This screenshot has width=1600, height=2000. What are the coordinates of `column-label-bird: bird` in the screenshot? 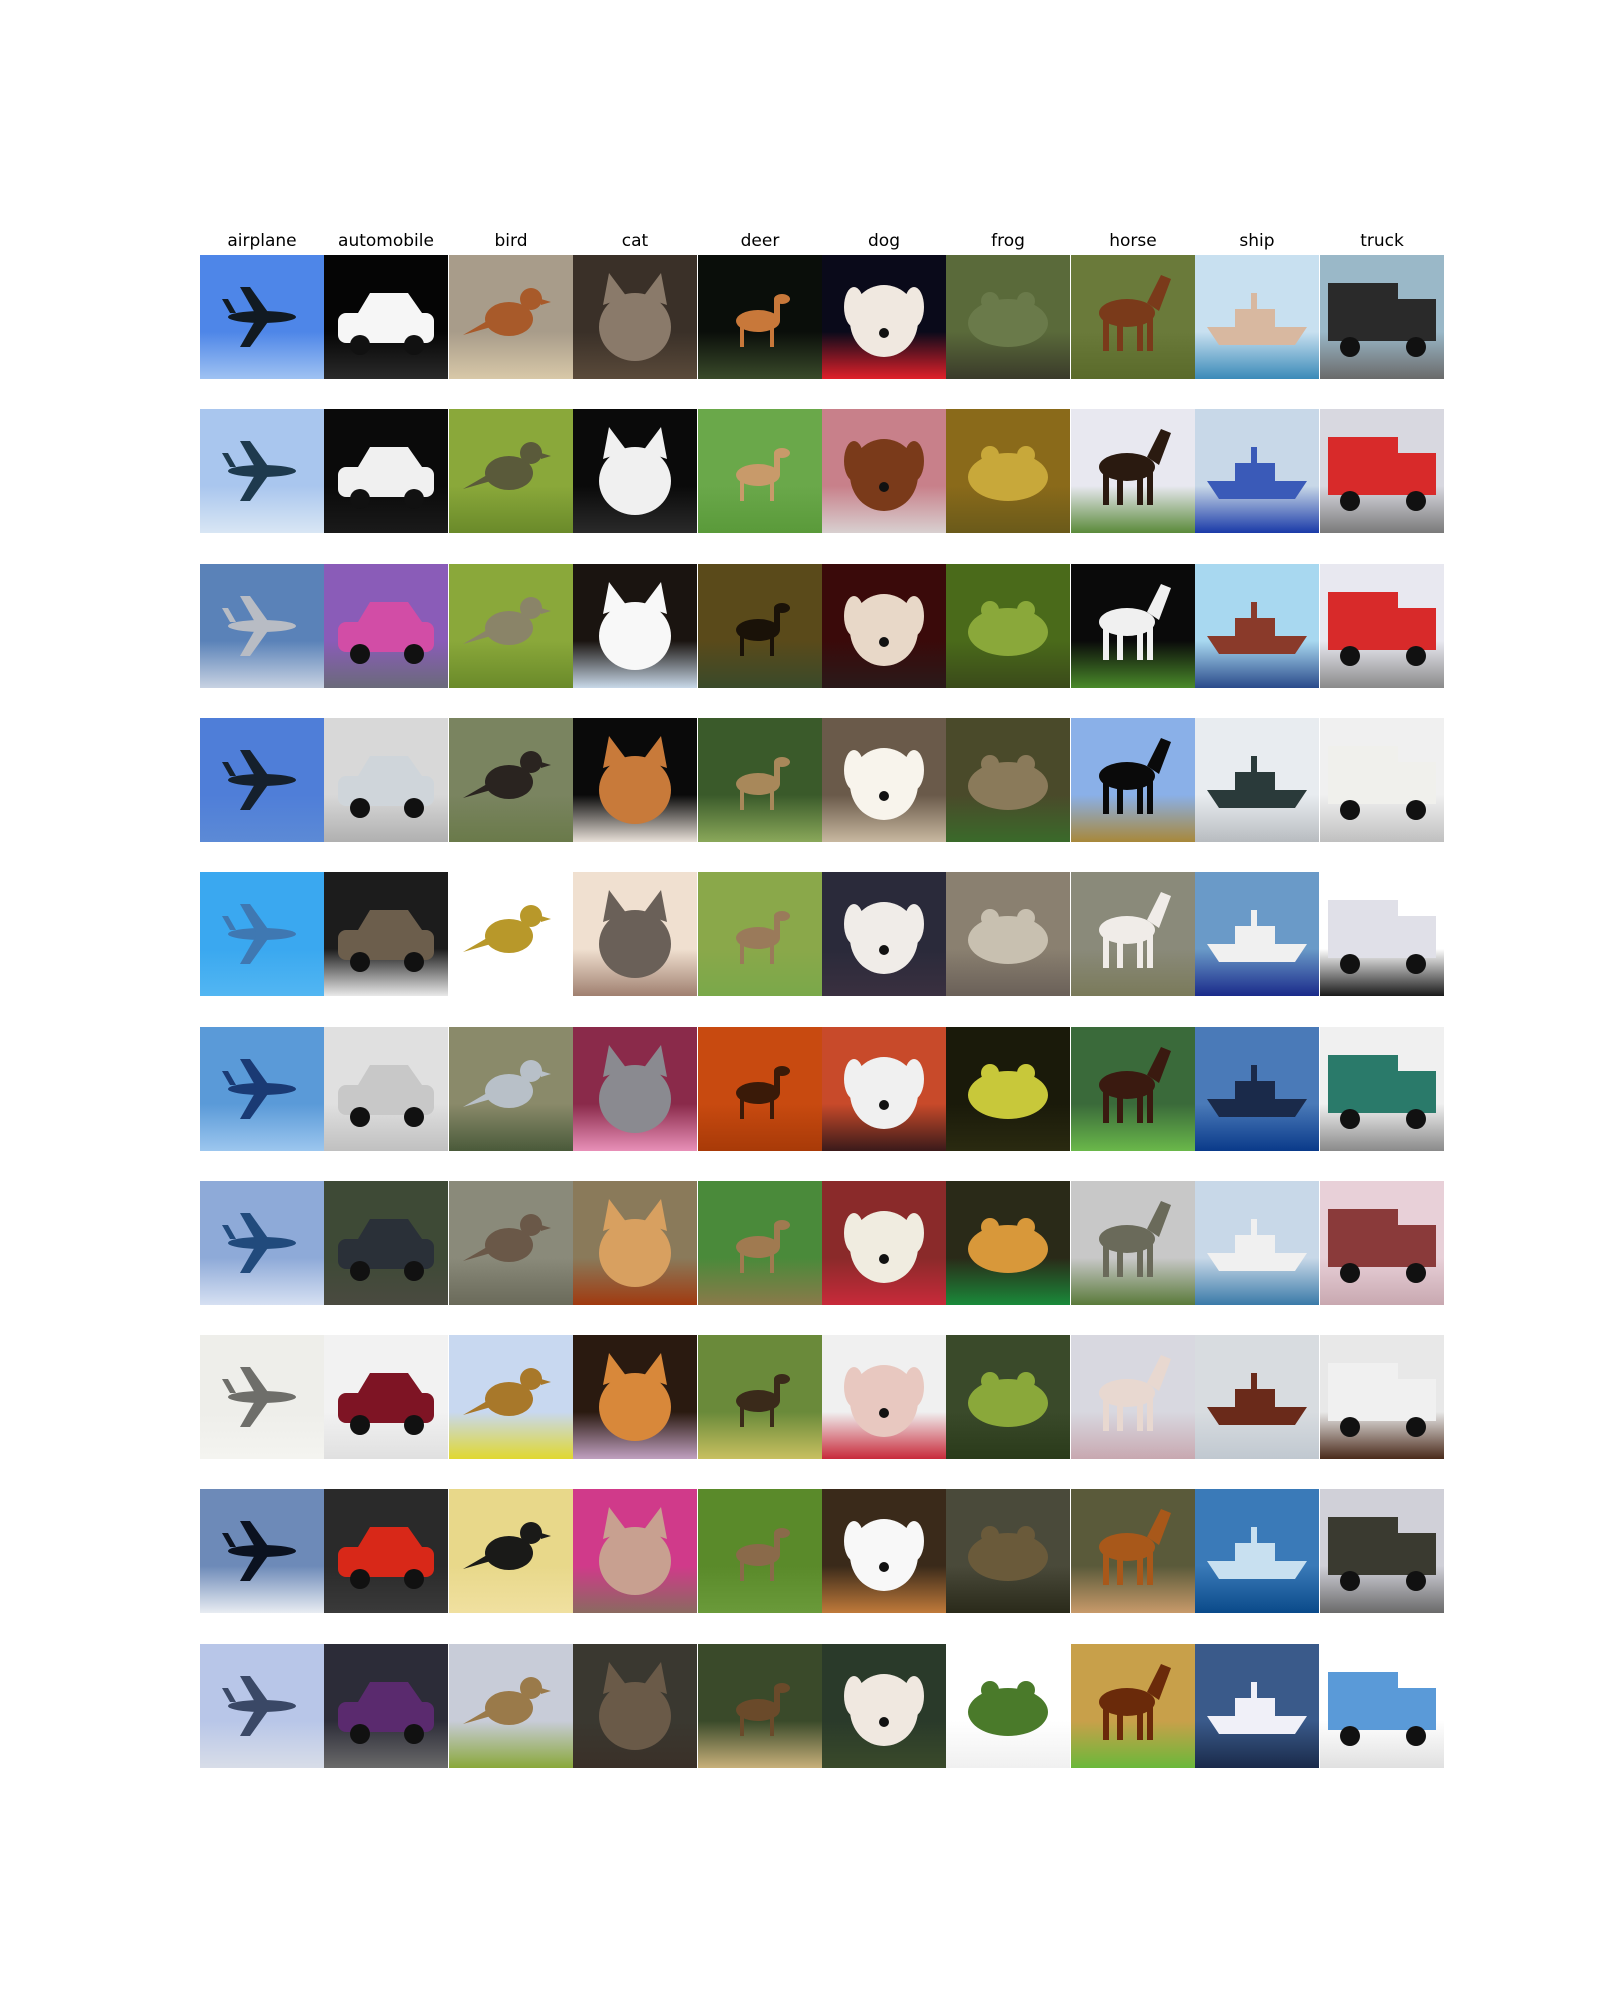 It's located at (511, 241).